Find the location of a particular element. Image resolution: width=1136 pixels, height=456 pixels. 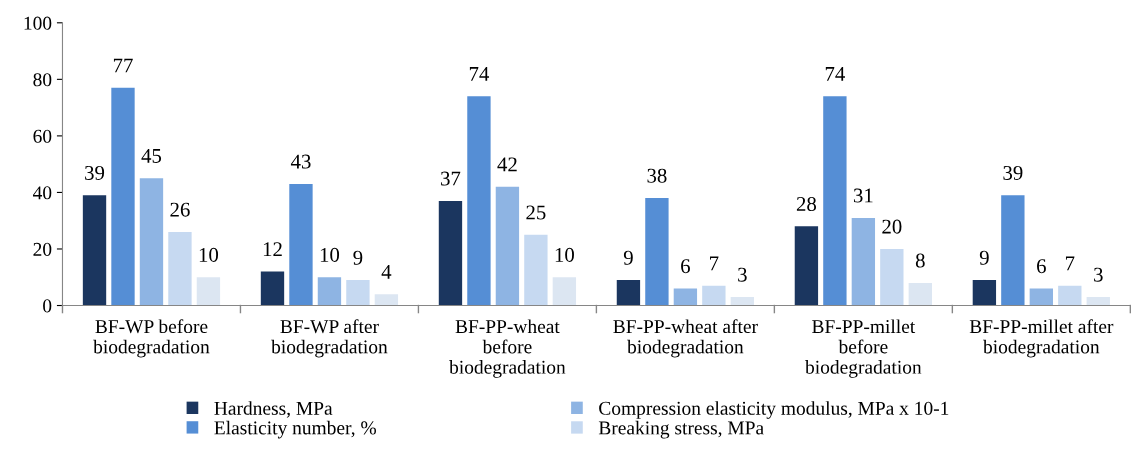

data-label: 28 is located at coordinates (806, 204).